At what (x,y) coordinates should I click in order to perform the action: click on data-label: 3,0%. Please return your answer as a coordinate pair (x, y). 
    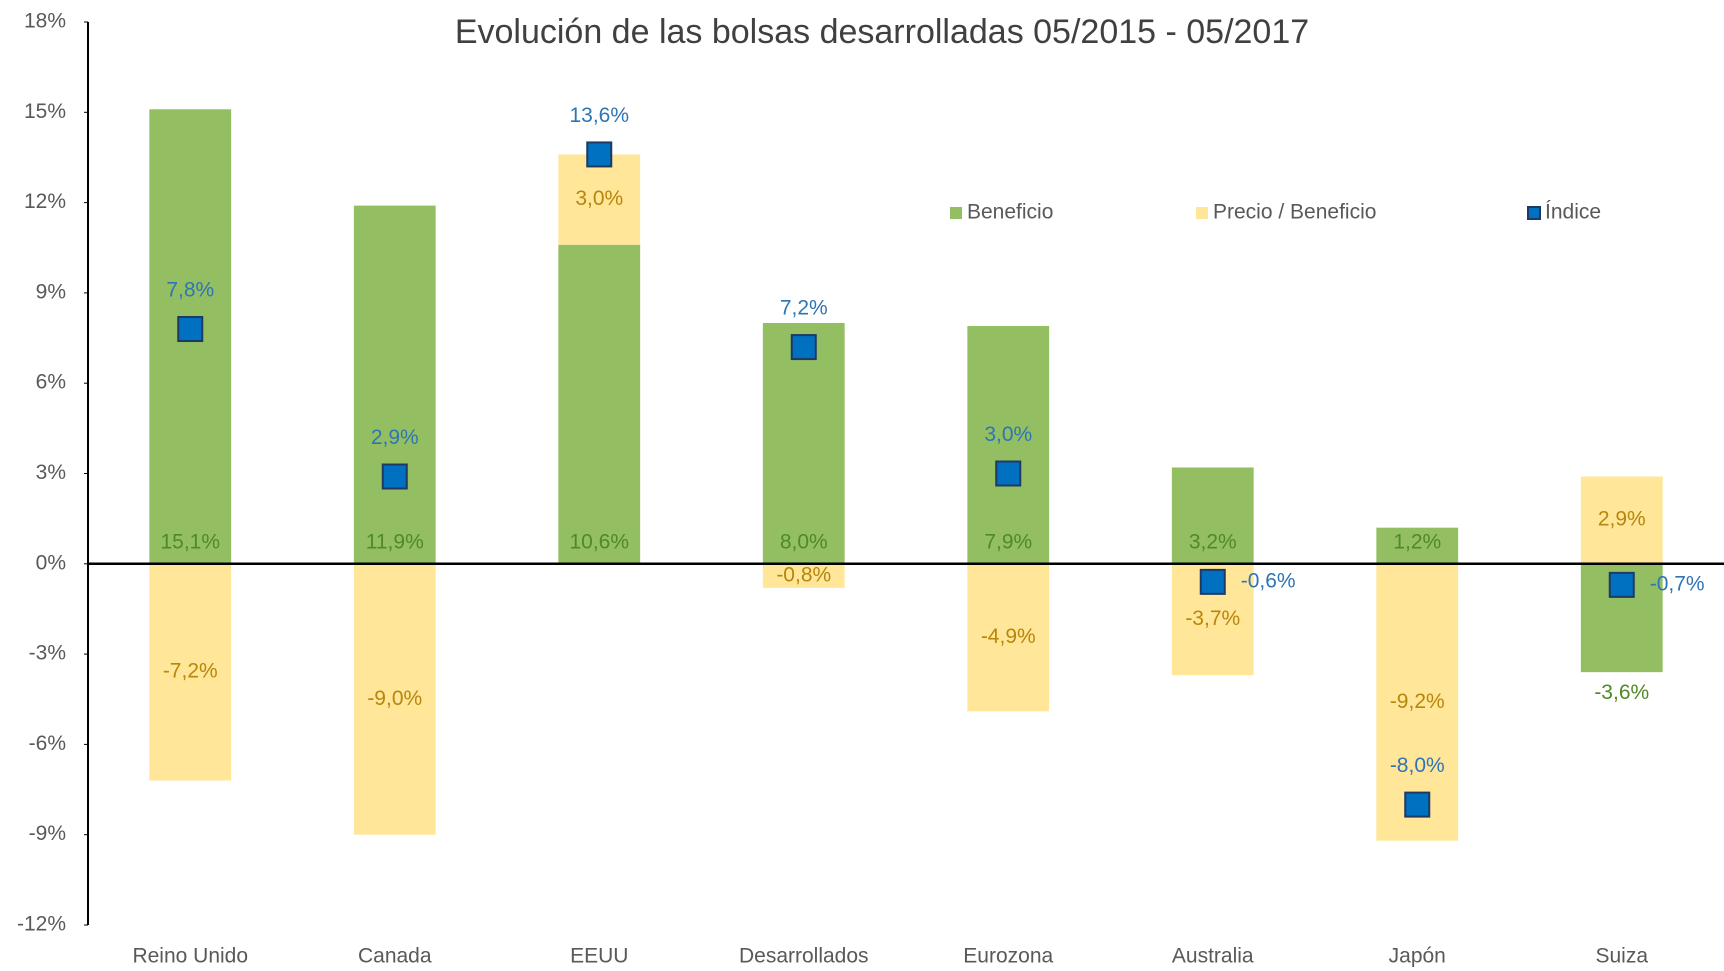
    Looking at the image, I should click on (599, 198).